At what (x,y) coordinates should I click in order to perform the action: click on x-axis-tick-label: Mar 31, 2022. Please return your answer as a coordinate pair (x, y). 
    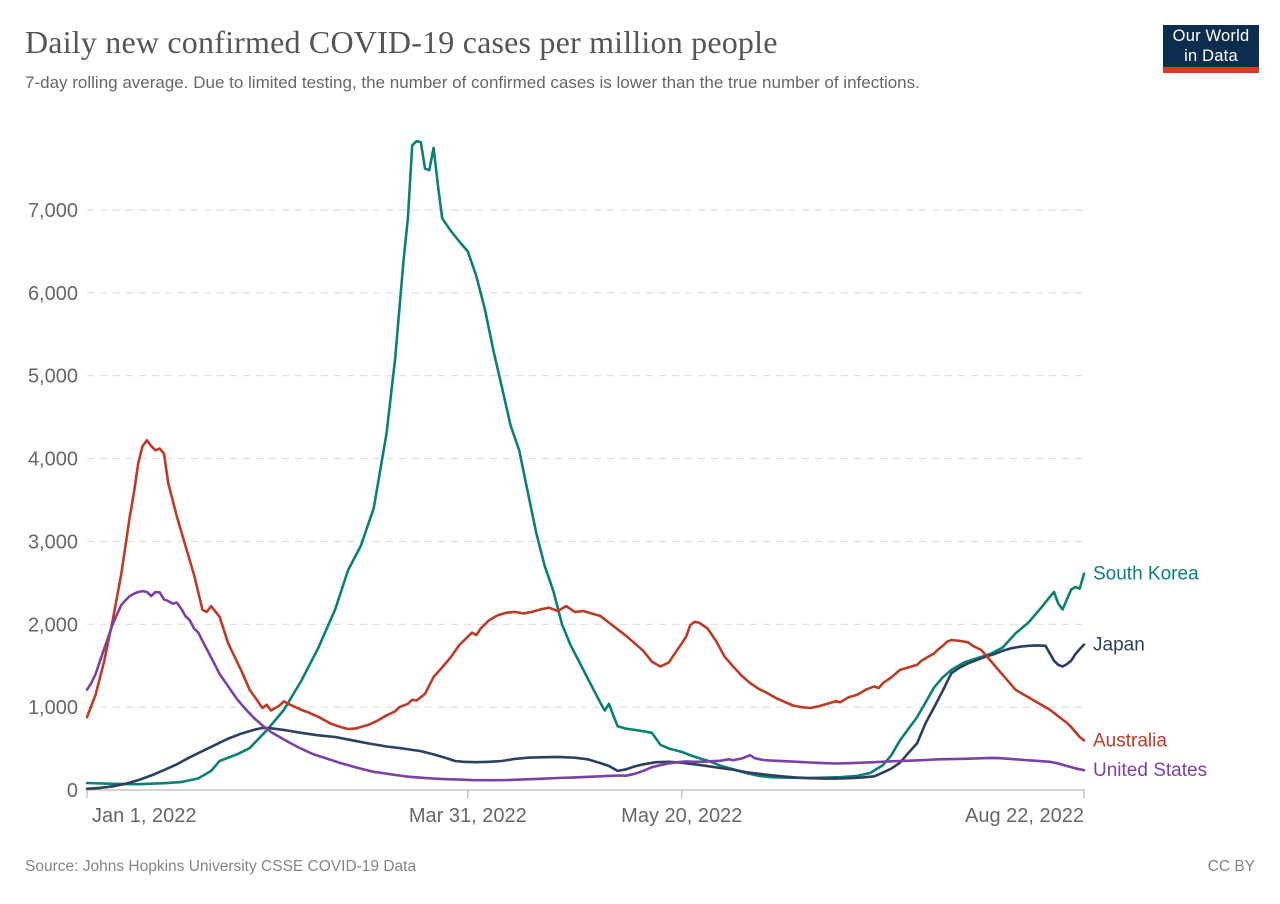
    Looking at the image, I should click on (468, 816).